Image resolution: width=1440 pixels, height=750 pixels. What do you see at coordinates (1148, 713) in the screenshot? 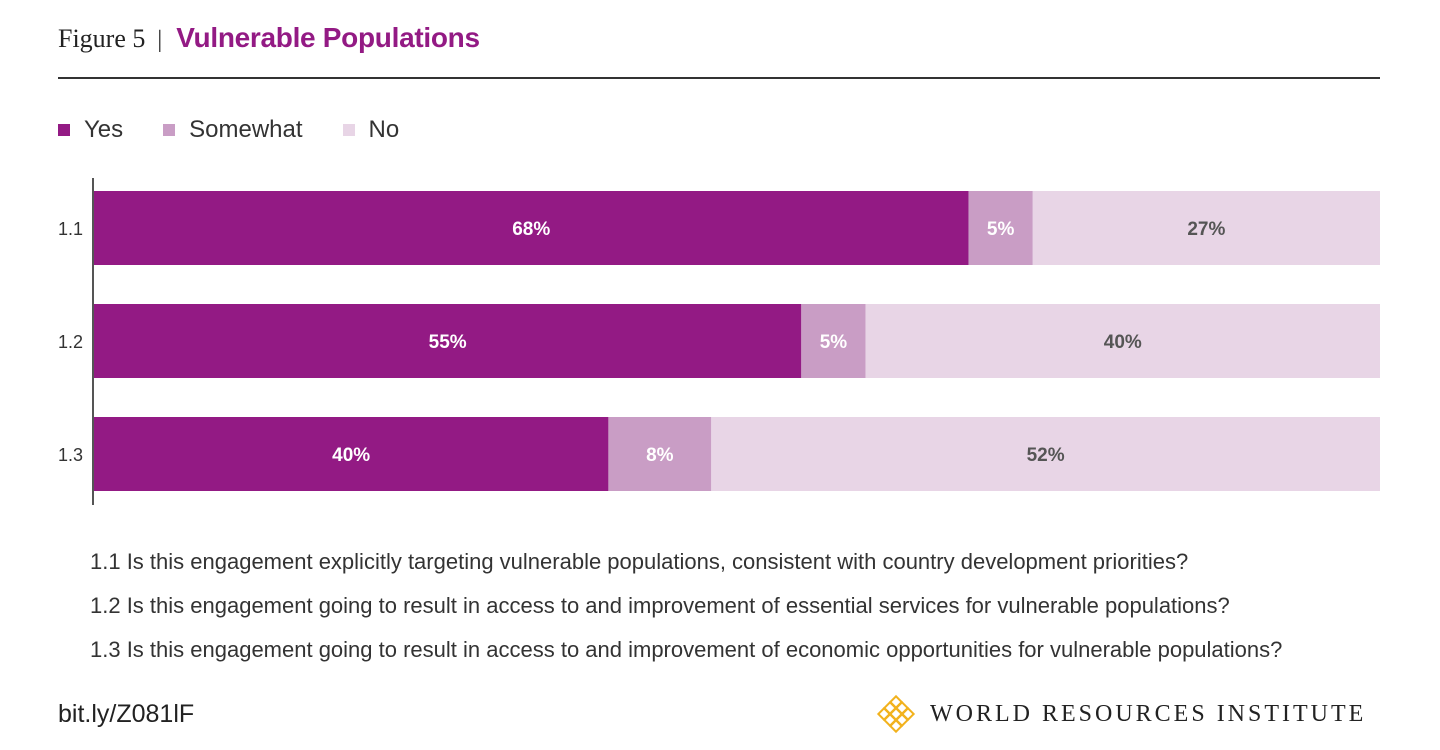
I see `organization-name: WORLD RESOURCES INSTITUTE` at bounding box center [1148, 713].